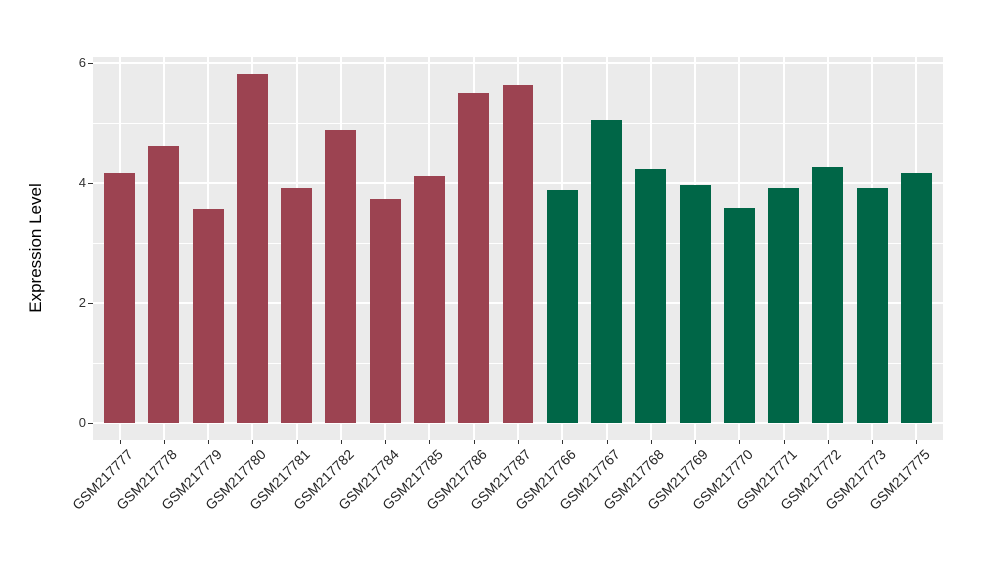 This screenshot has height=580, width=1000. I want to click on bar-GSM217779, so click(208, 316).